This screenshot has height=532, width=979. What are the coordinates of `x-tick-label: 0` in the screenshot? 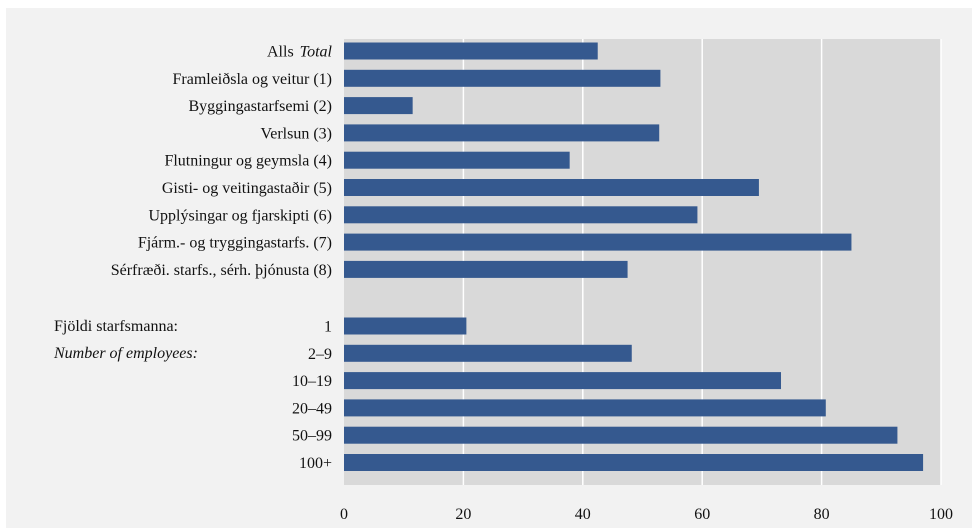 It's located at (344, 514).